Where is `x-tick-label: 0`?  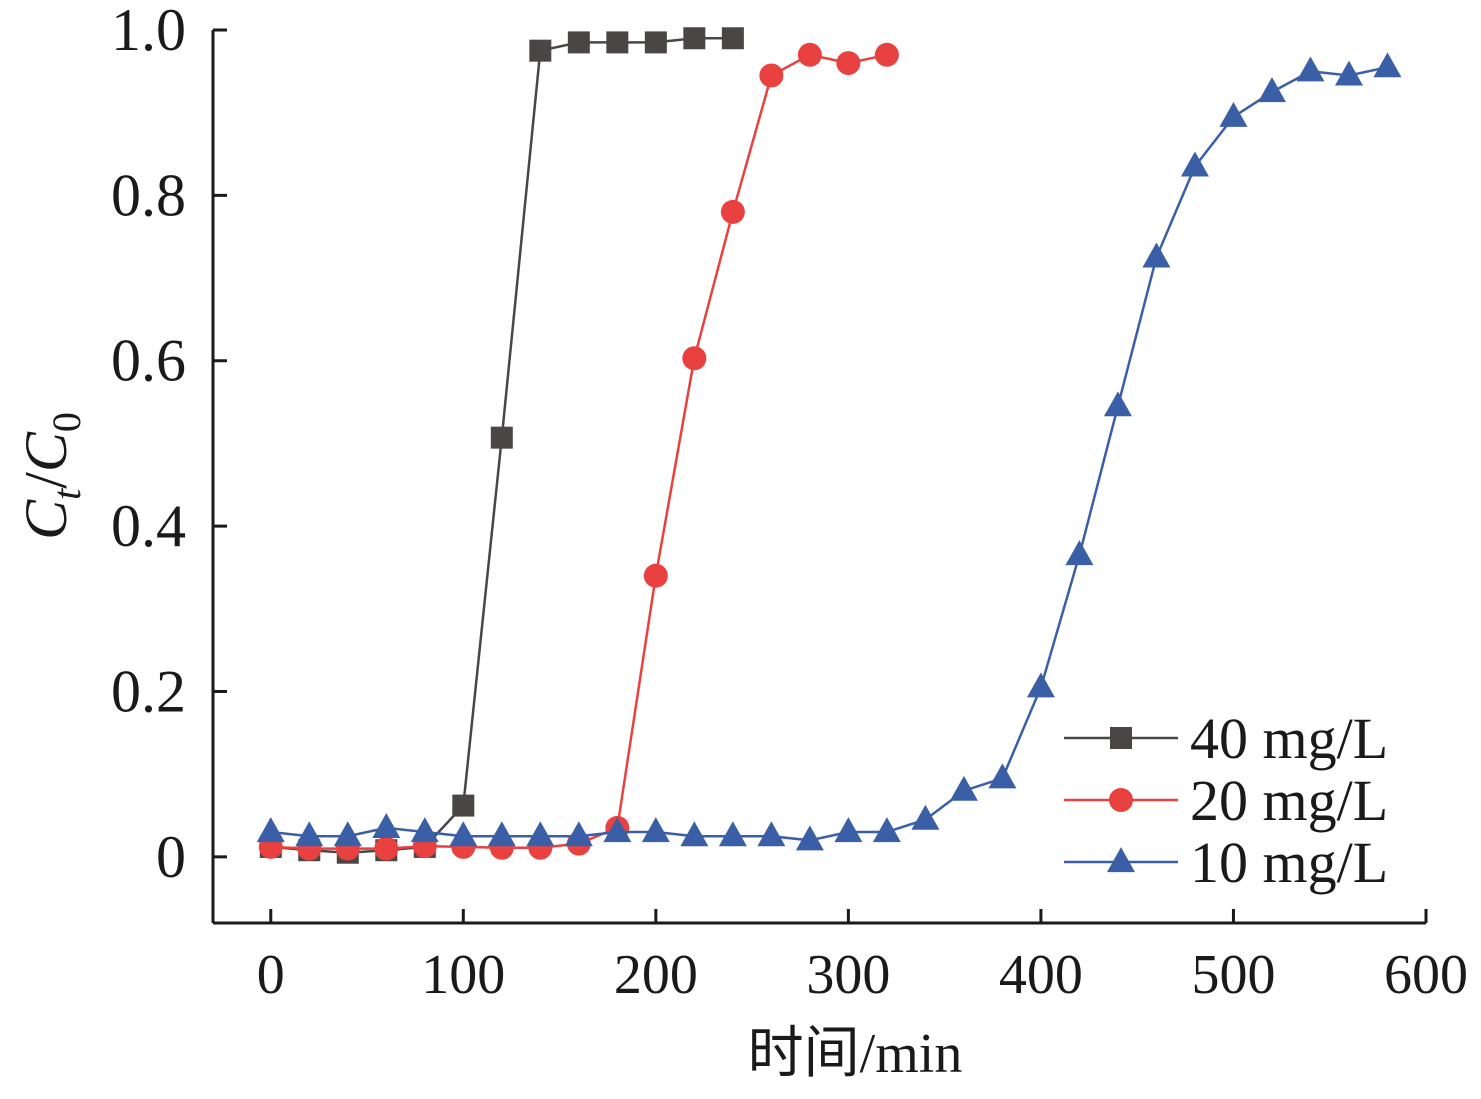 x-tick-label: 0 is located at coordinates (271, 975).